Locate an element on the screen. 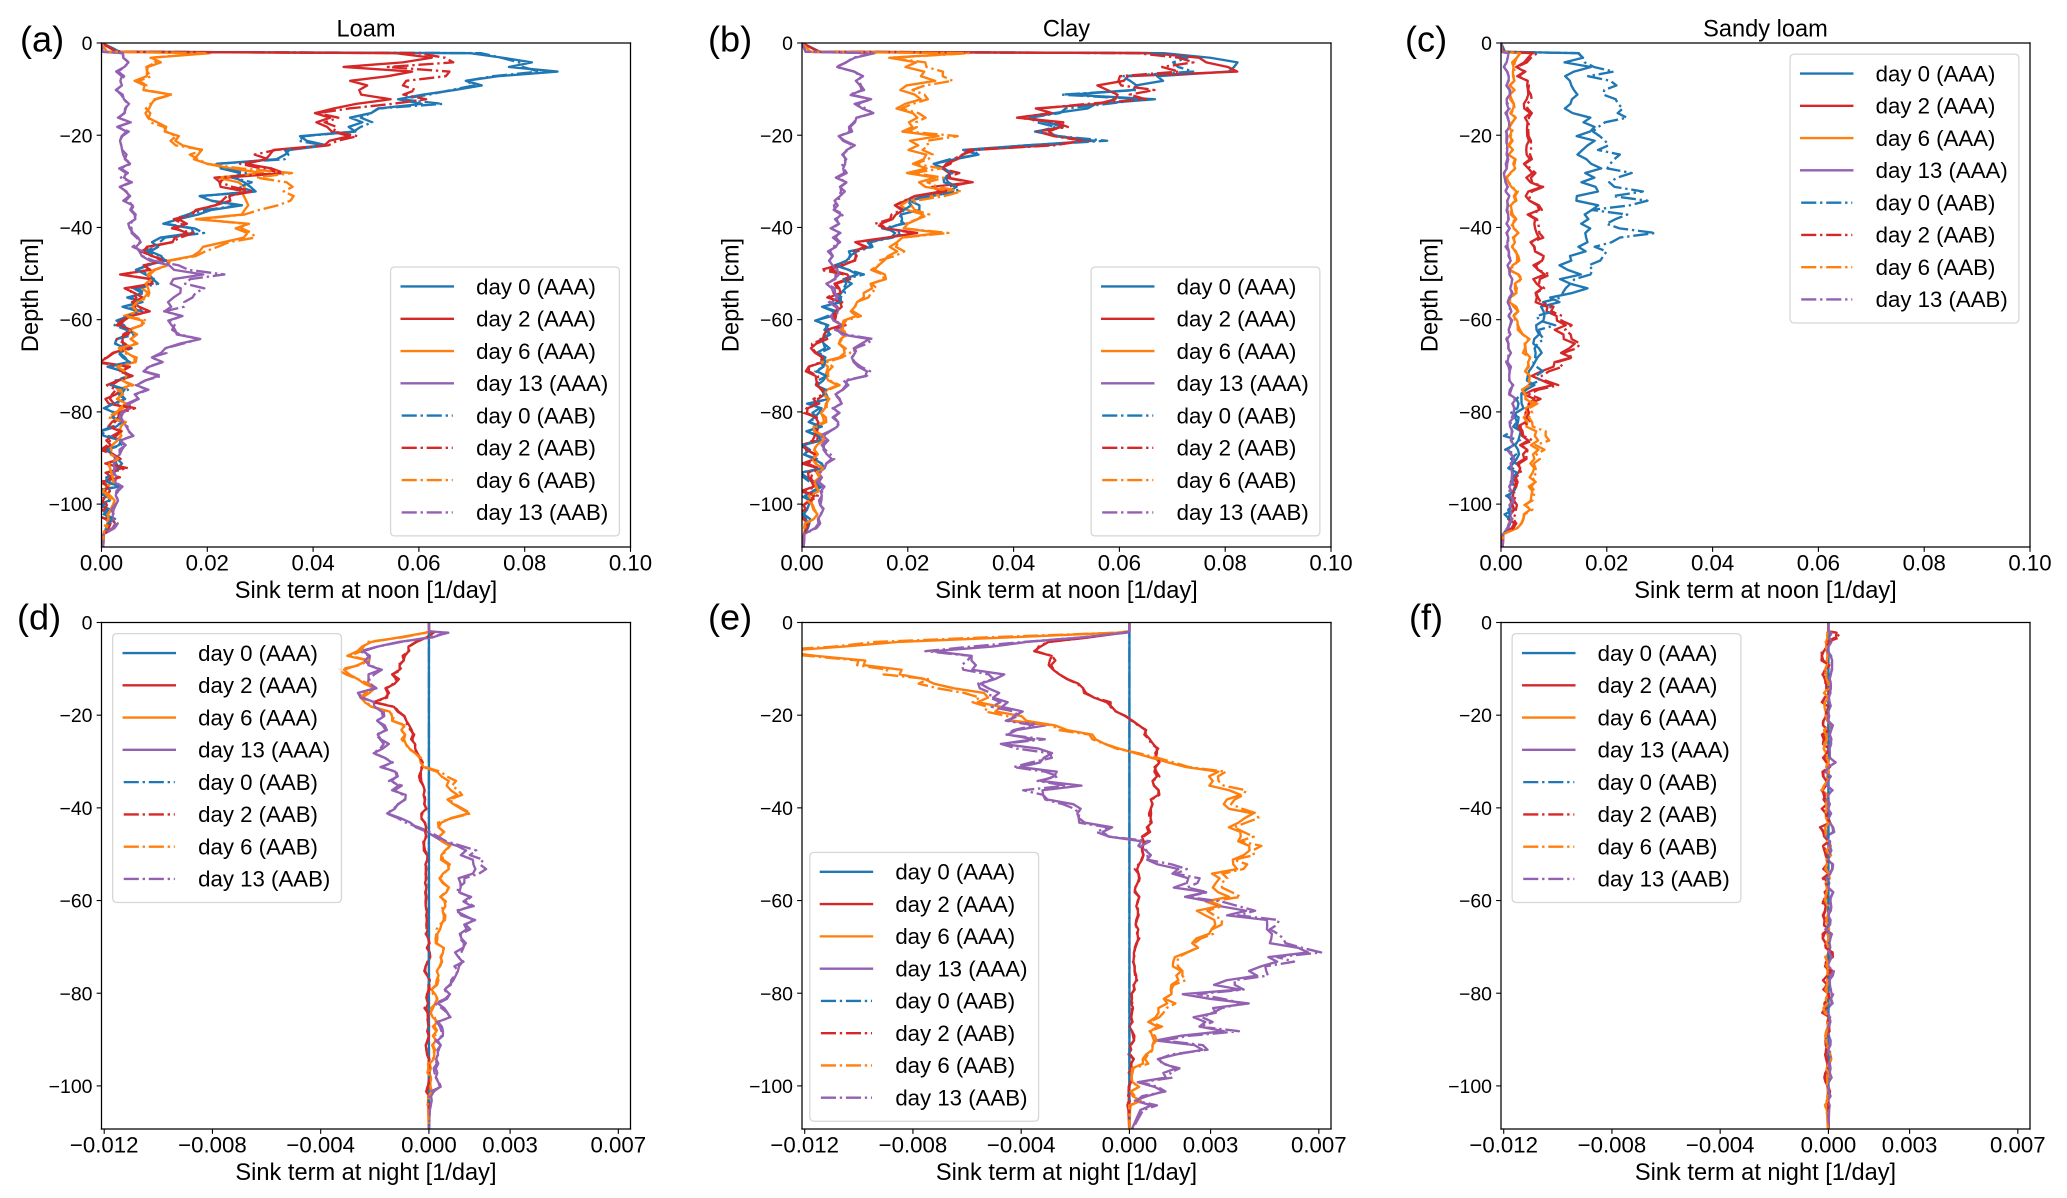  svg-text: (d) is located at coordinates (39, 617).